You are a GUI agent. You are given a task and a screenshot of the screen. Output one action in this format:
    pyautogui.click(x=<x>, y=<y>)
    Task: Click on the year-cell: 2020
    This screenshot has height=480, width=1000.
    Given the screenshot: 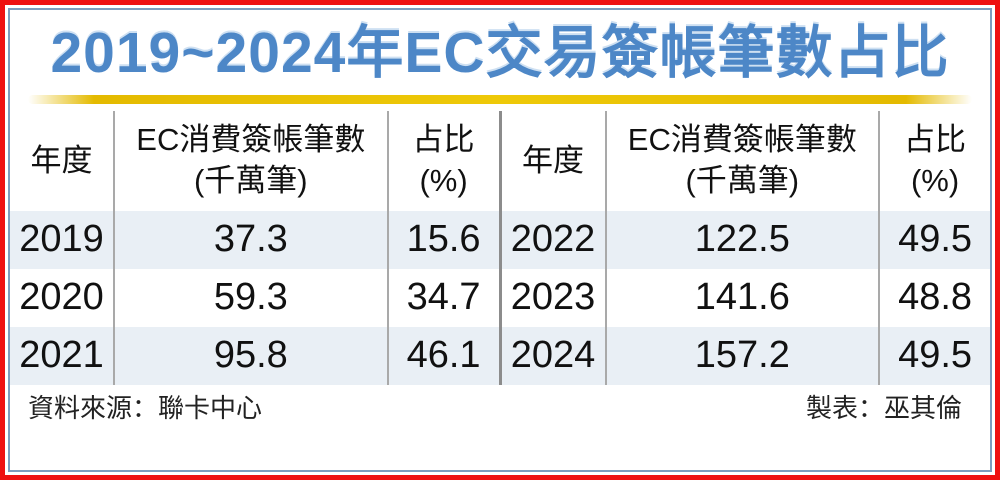 What is the action you would take?
    pyautogui.click(x=63, y=297)
    